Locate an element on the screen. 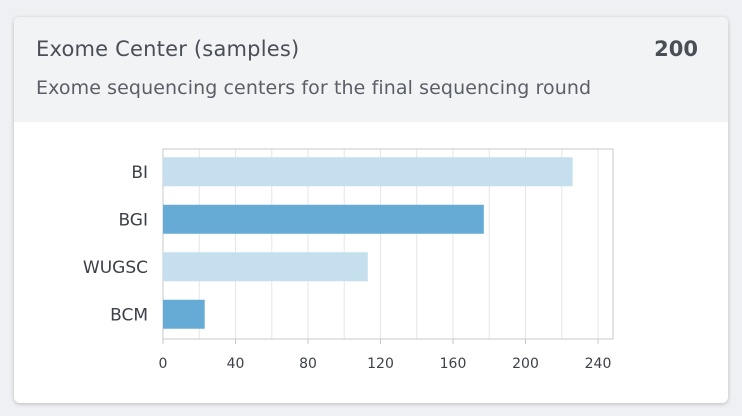 This screenshot has height=416, width=742. bar-wugsc is located at coordinates (265, 267).